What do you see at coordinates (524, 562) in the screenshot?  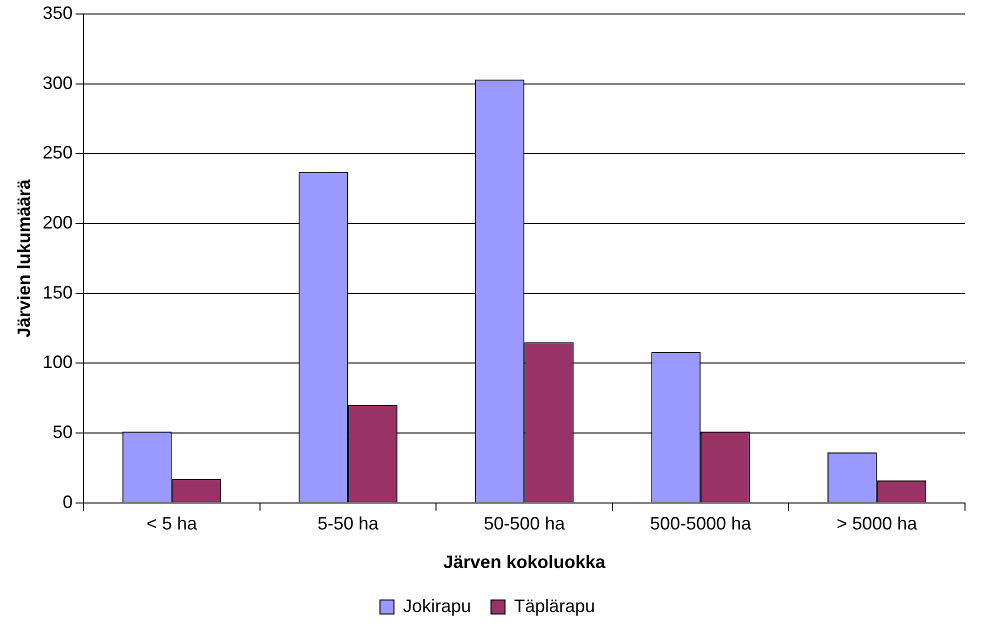 I see `x-axis-title: Järven kokoluokka` at bounding box center [524, 562].